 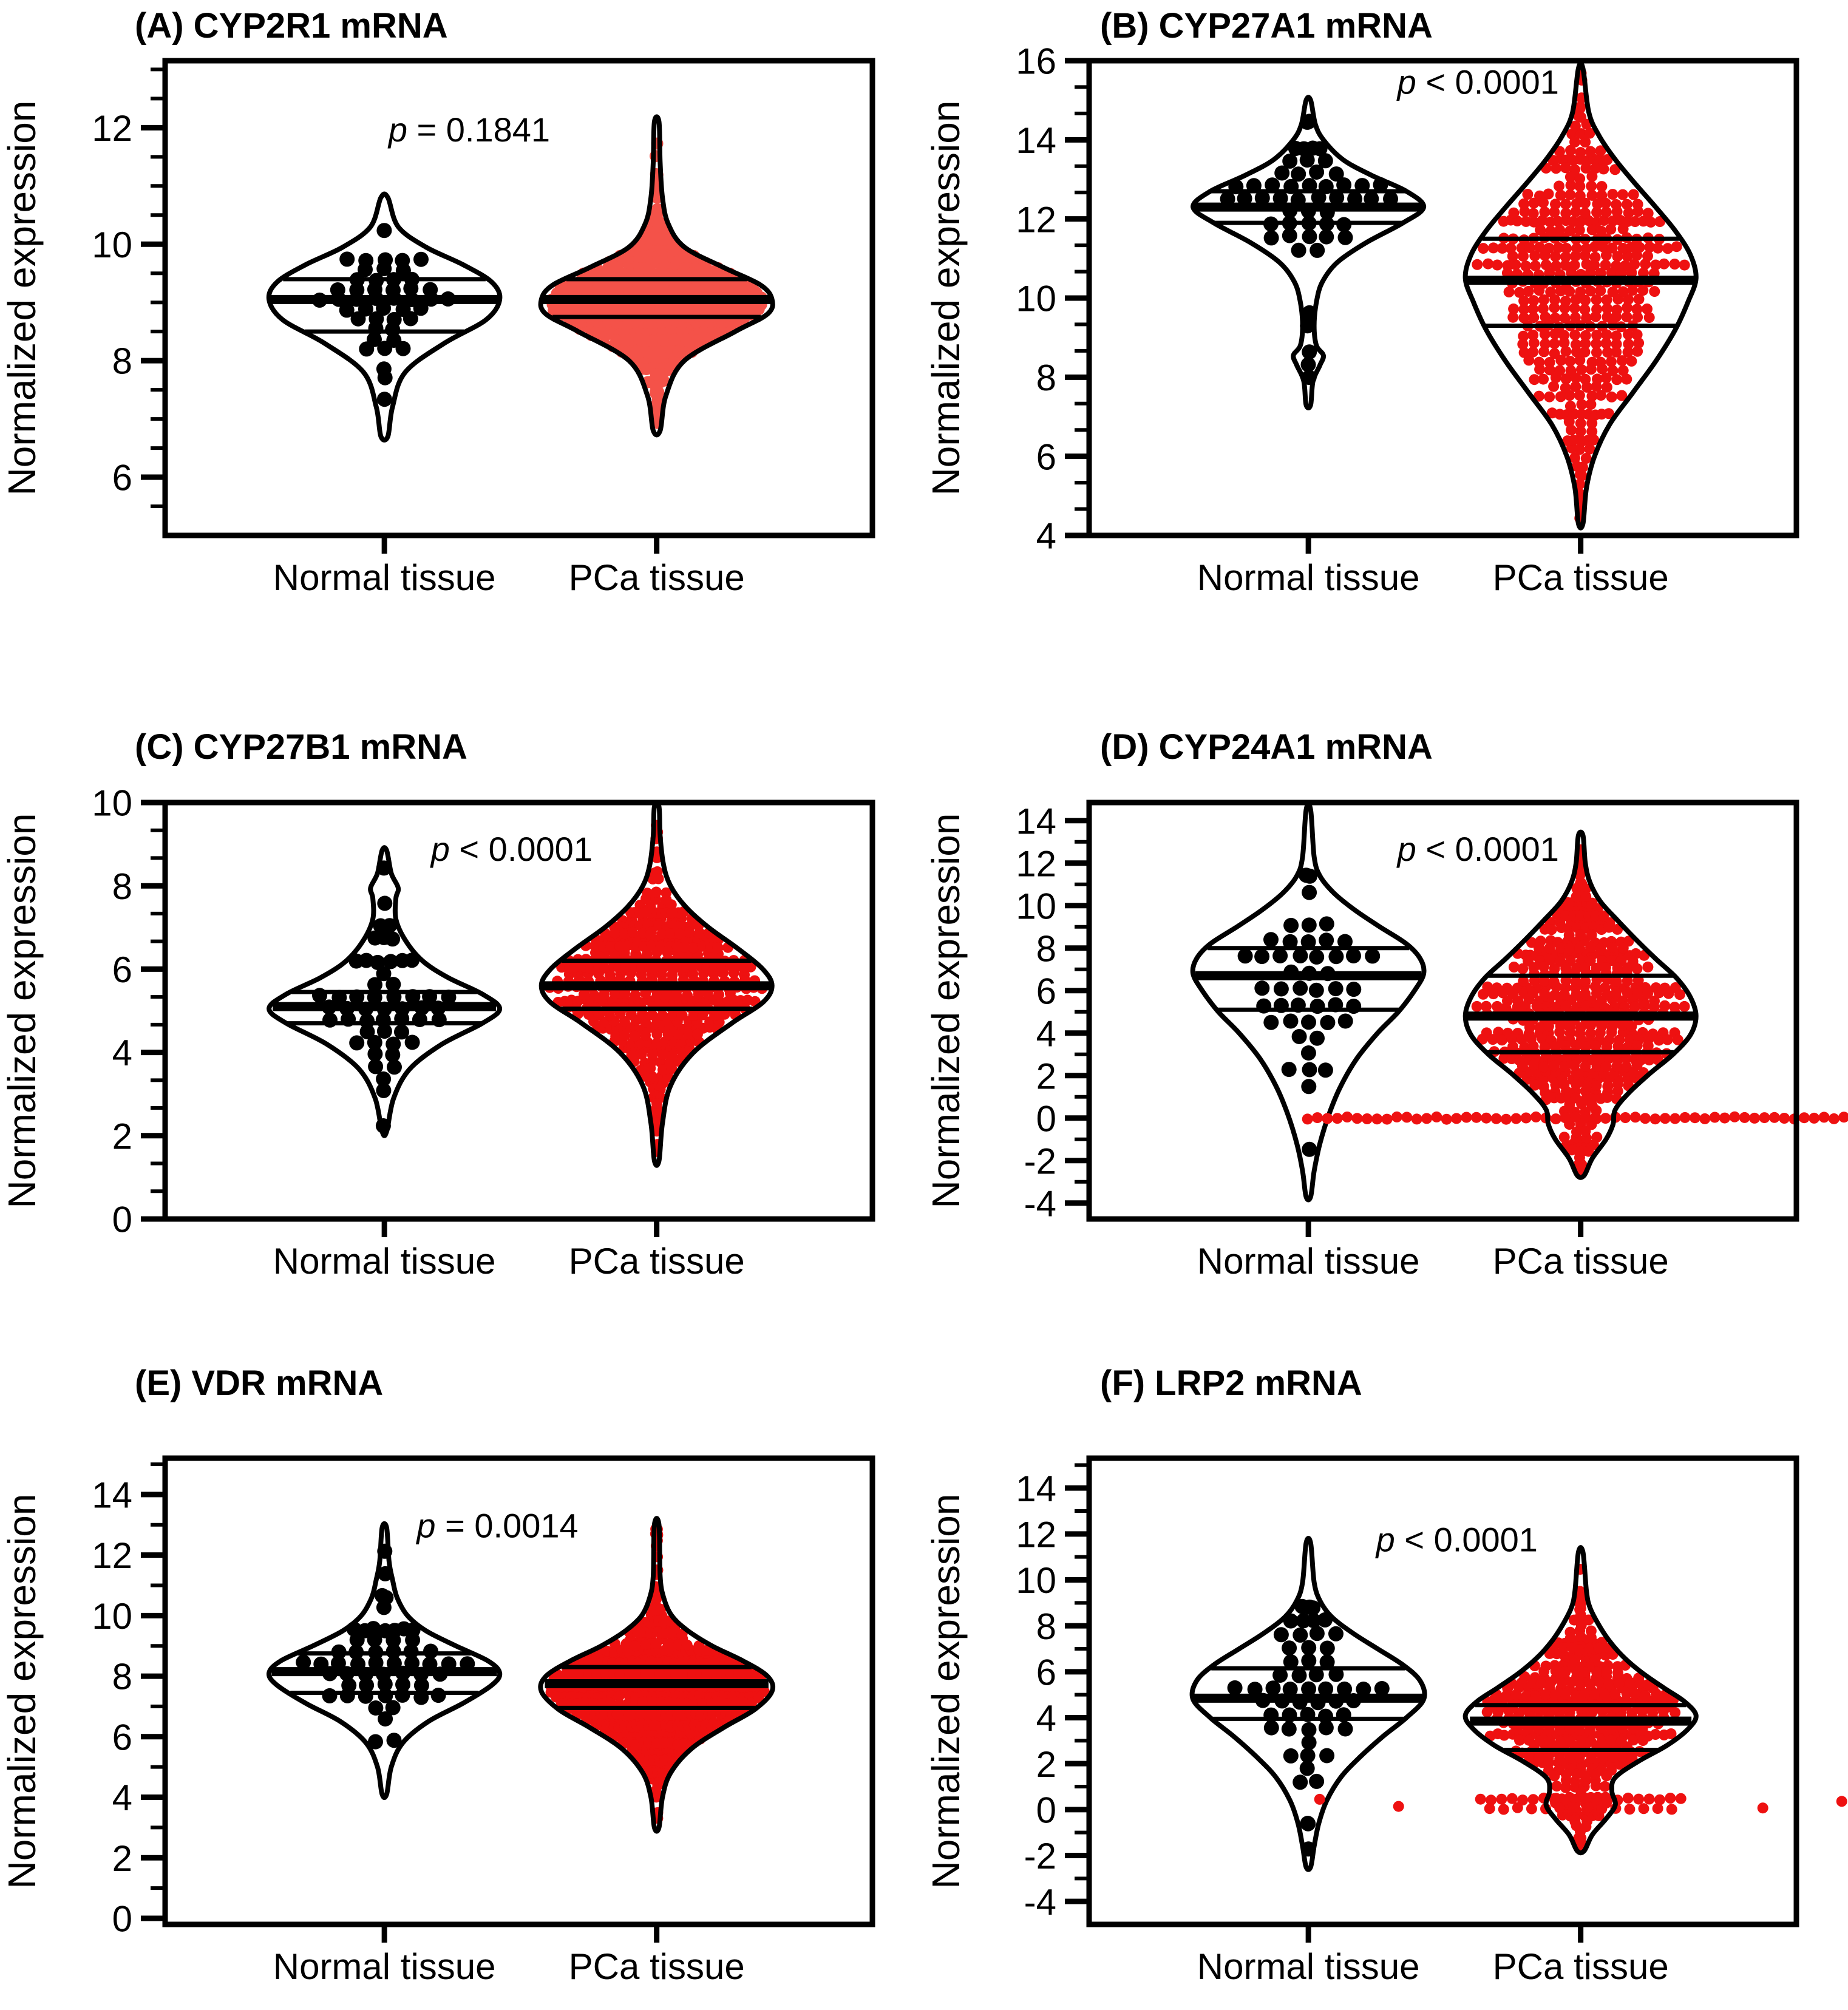 I want to click on scatter-pca, so click(x=656, y=283).